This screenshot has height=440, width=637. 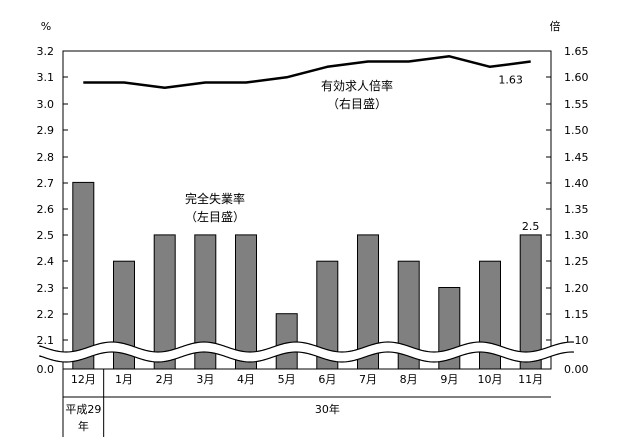 What do you see at coordinates (286, 341) in the screenshot?
I see `bar-5月` at bounding box center [286, 341].